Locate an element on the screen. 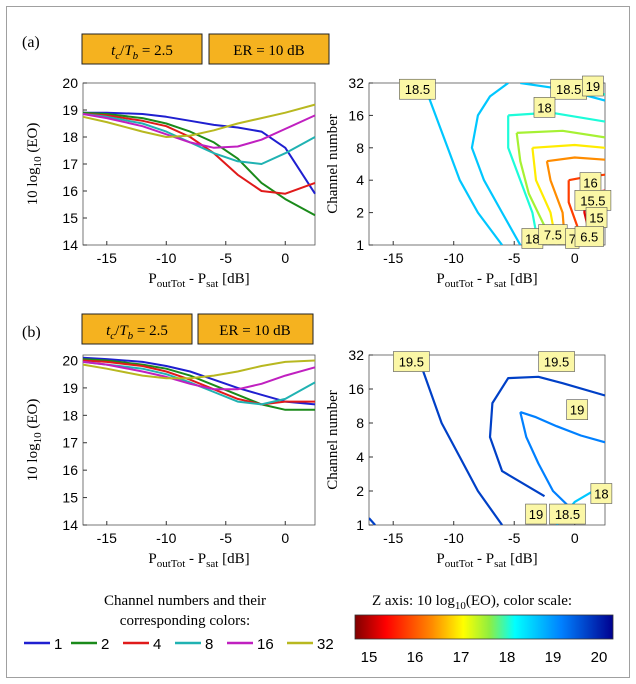 The image size is (636, 684). panel-b-er-text: ER = 10 dB is located at coordinates (254, 331).